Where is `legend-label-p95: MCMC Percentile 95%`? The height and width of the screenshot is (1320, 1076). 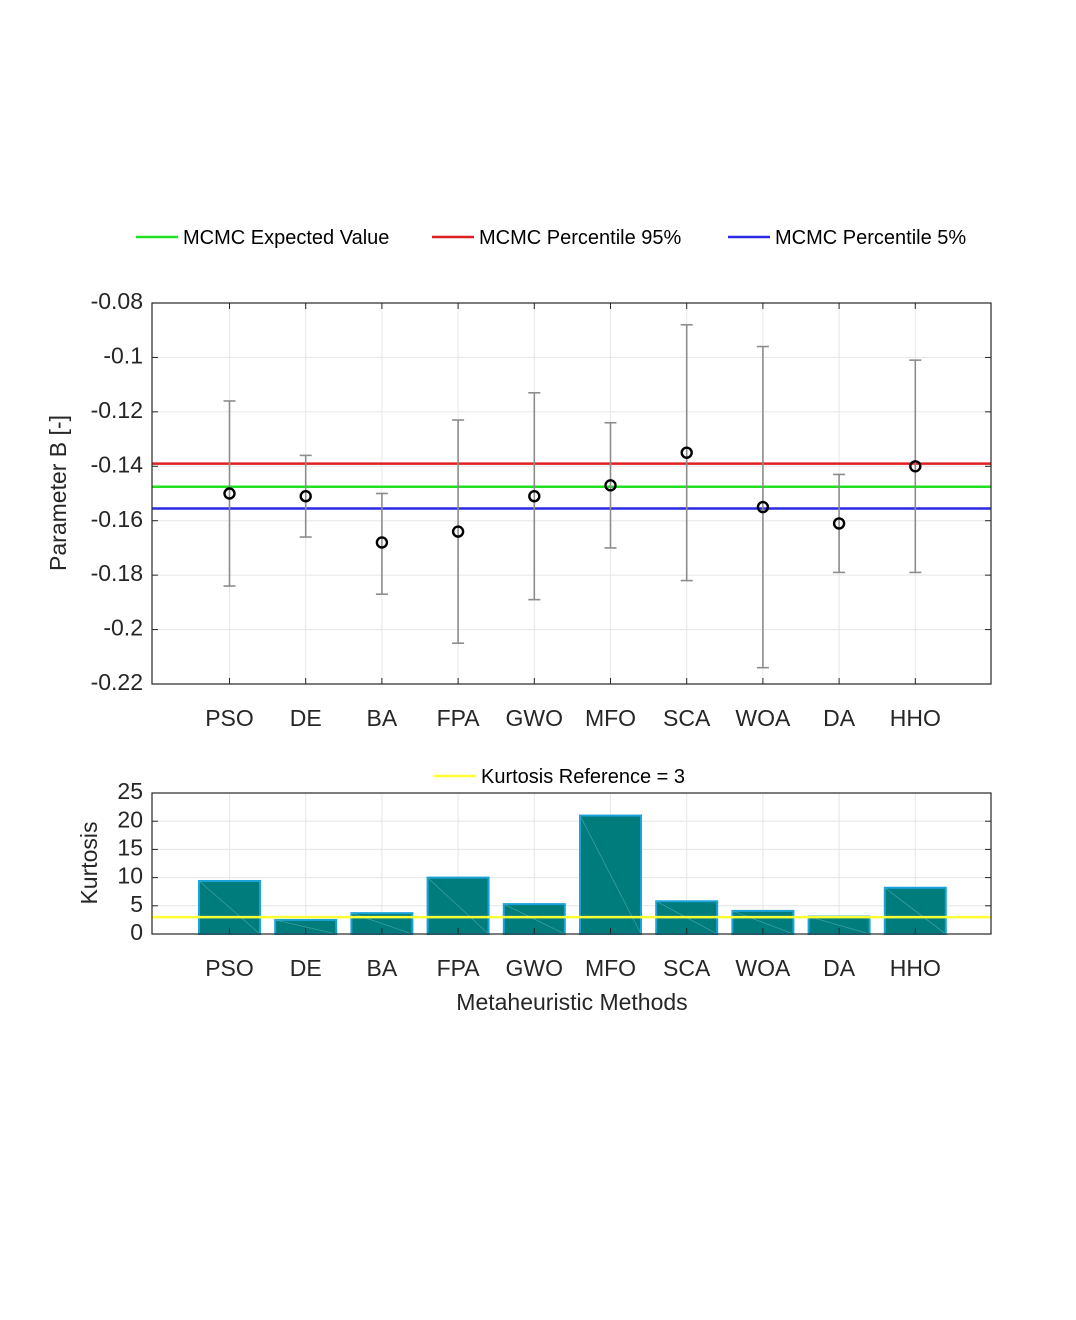 legend-label-p95: MCMC Percentile 95% is located at coordinates (580, 238).